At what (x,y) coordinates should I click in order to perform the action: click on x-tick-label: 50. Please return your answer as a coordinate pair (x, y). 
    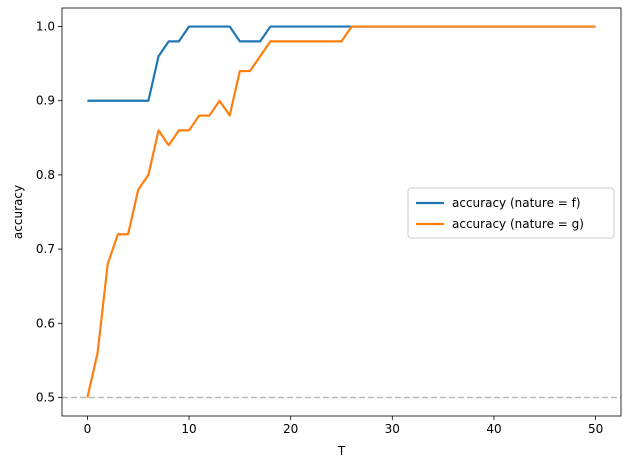
    Looking at the image, I should click on (595, 429).